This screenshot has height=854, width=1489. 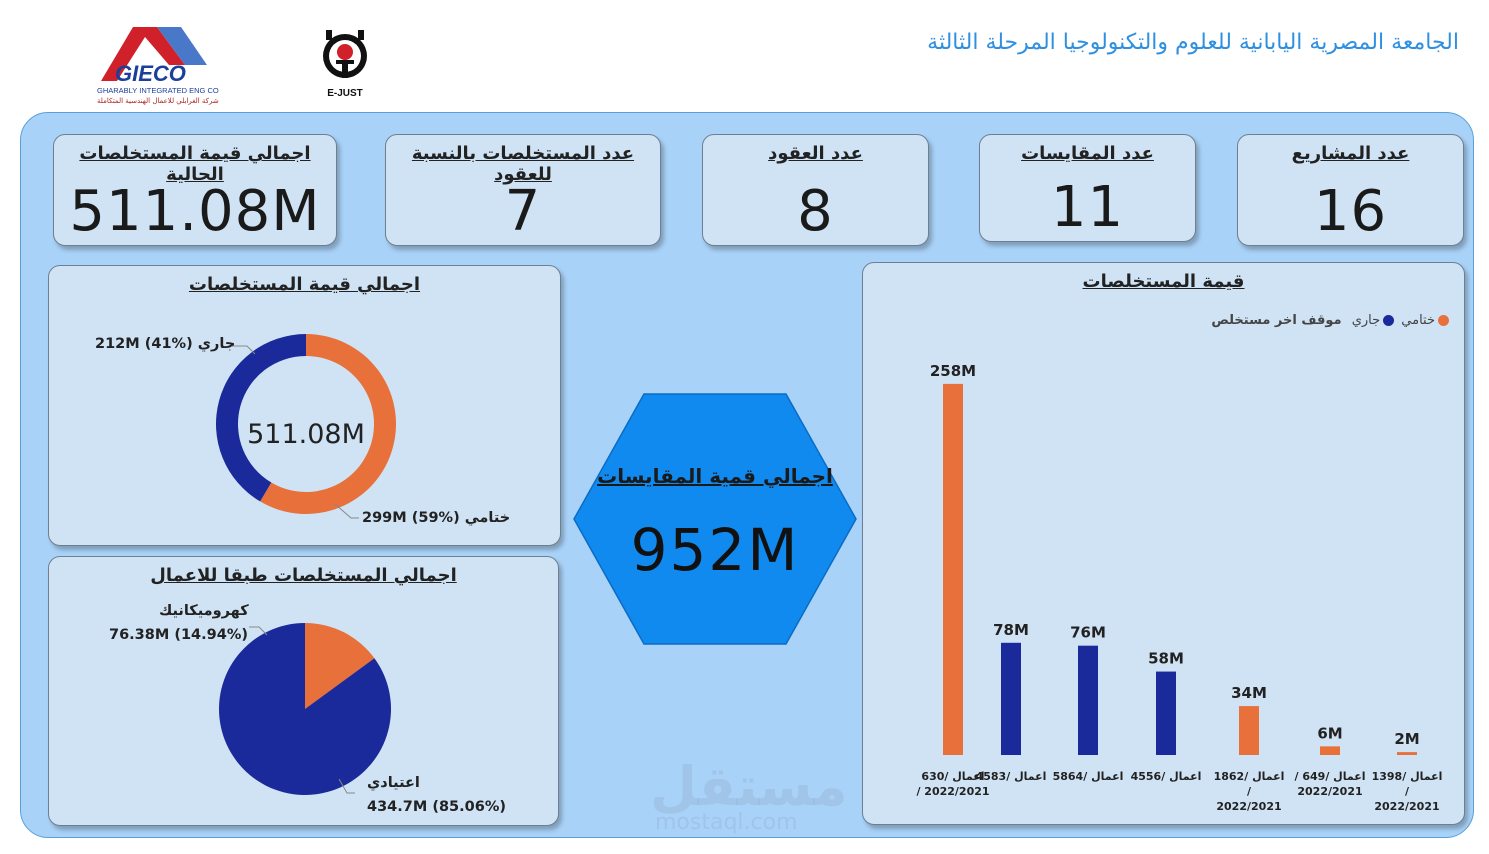 I want to click on kpi-contracts-card: عدد العقود 8, so click(x=815, y=190).